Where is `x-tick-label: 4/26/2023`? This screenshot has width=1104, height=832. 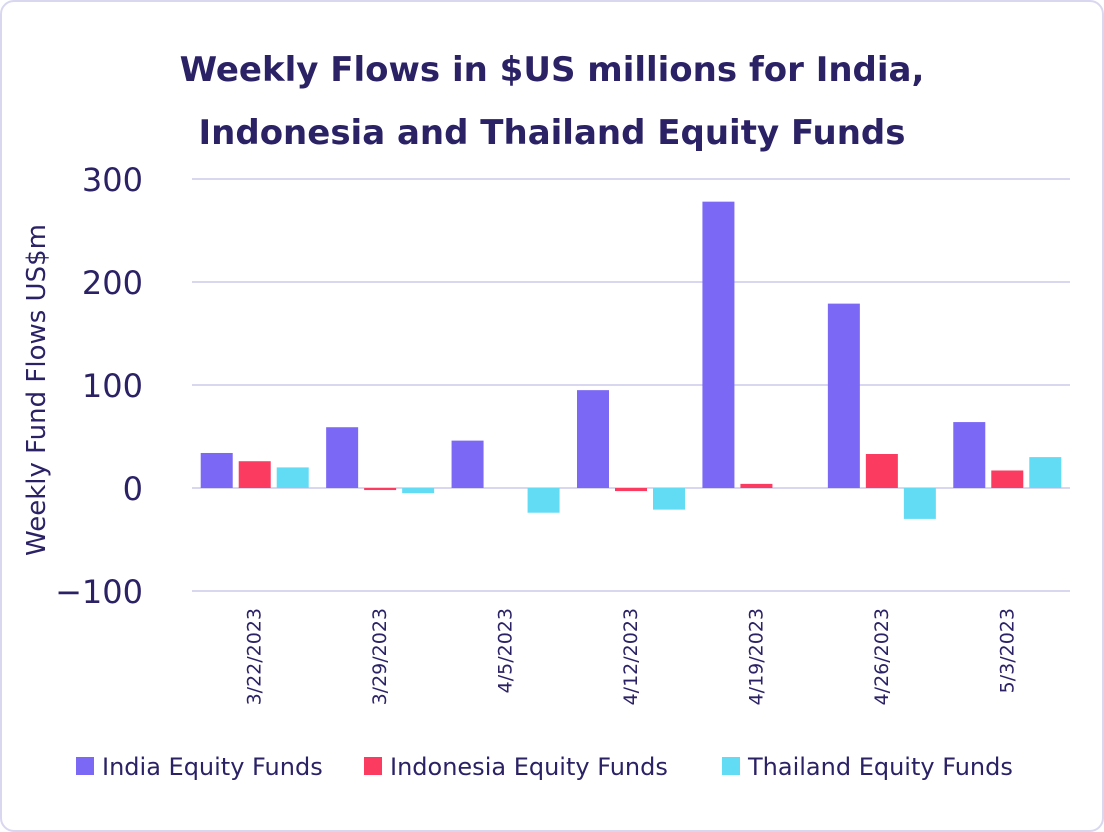 x-tick-label: 4/26/2023 is located at coordinates (882, 656).